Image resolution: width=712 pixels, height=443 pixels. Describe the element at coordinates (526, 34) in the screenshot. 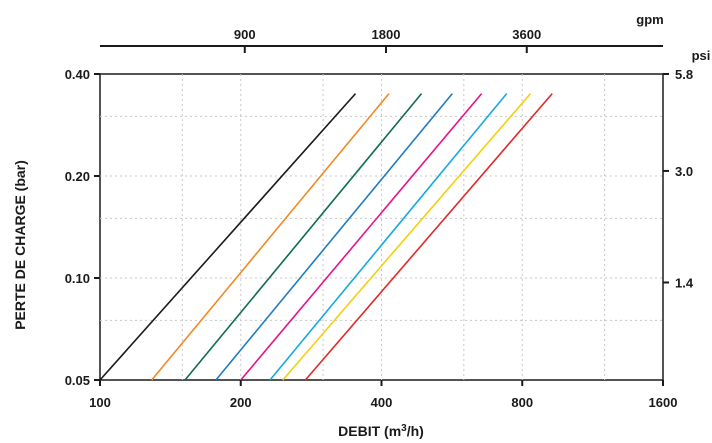

I see `top-tick-label: 3600` at that location.